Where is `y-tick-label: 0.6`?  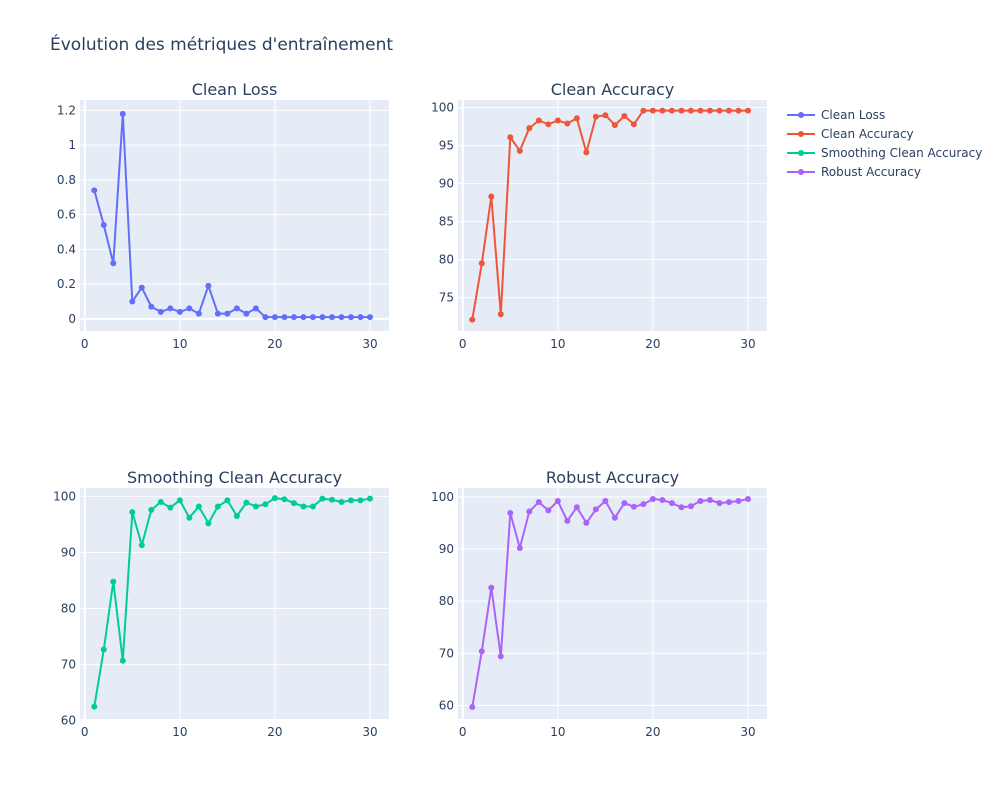 y-tick-label: 0.6 is located at coordinates (66, 215).